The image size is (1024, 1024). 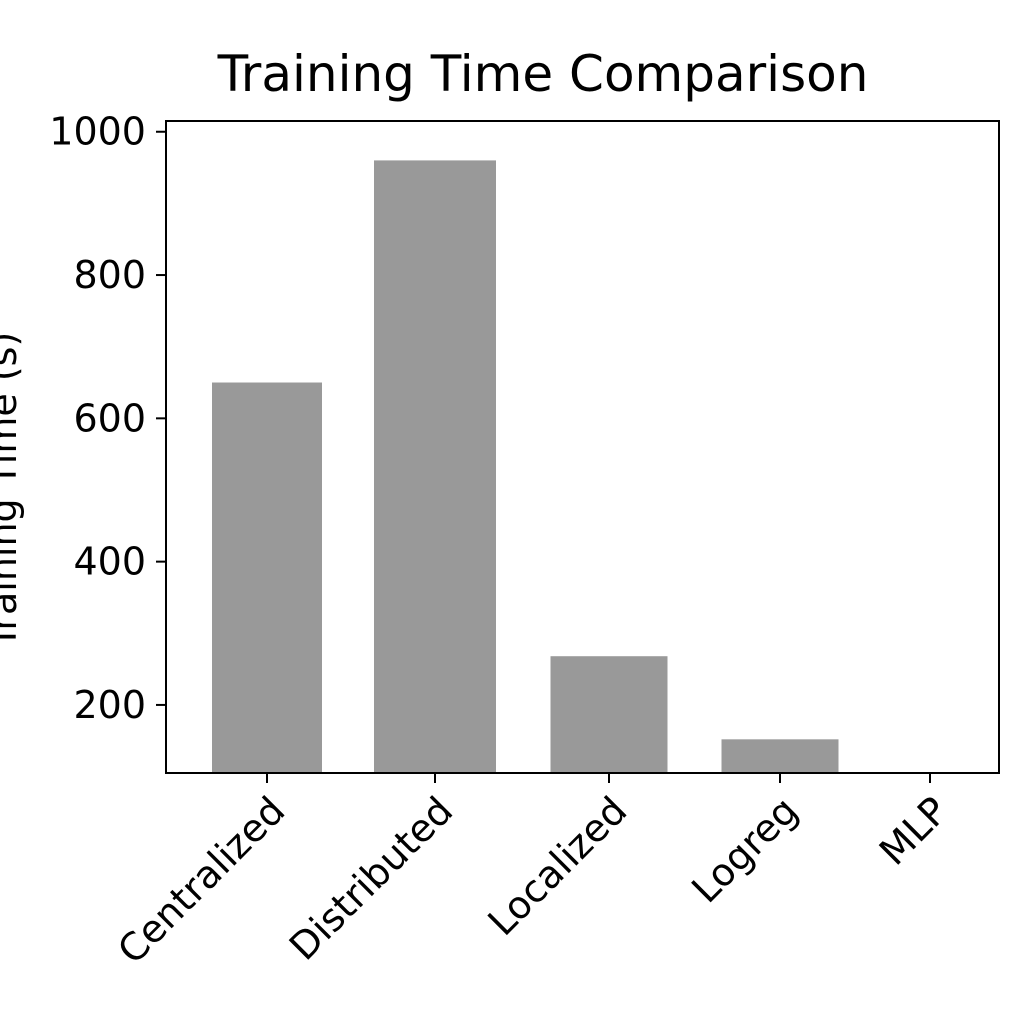 What do you see at coordinates (913, 830) in the screenshot?
I see `x-tick-label: MLP` at bounding box center [913, 830].